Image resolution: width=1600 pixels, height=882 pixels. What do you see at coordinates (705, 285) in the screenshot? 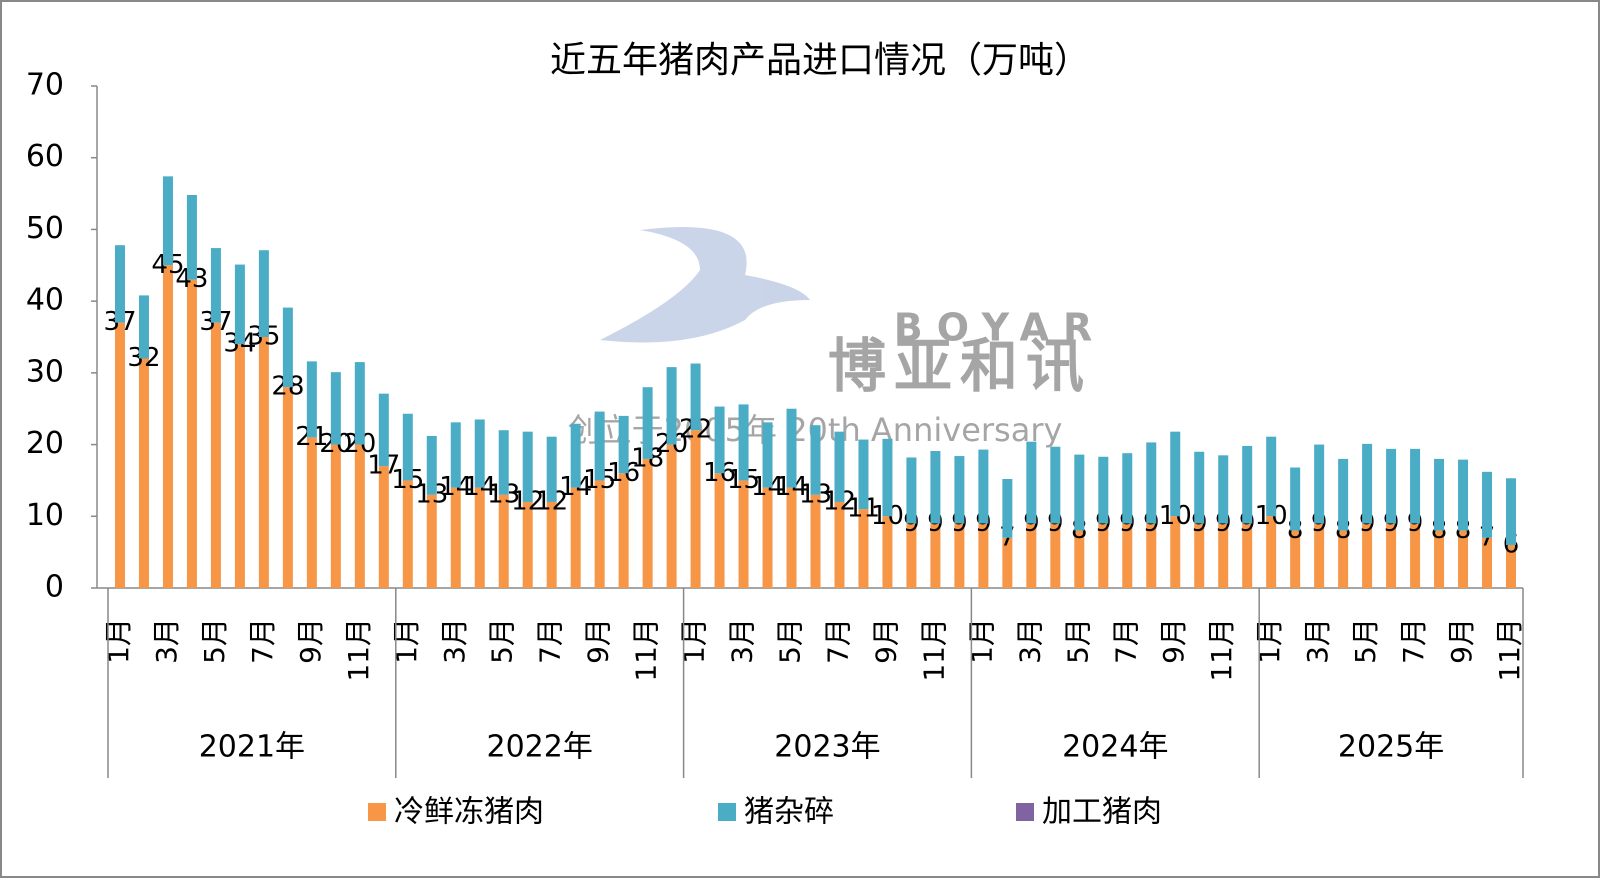
I see `watermark-logo` at bounding box center [705, 285].